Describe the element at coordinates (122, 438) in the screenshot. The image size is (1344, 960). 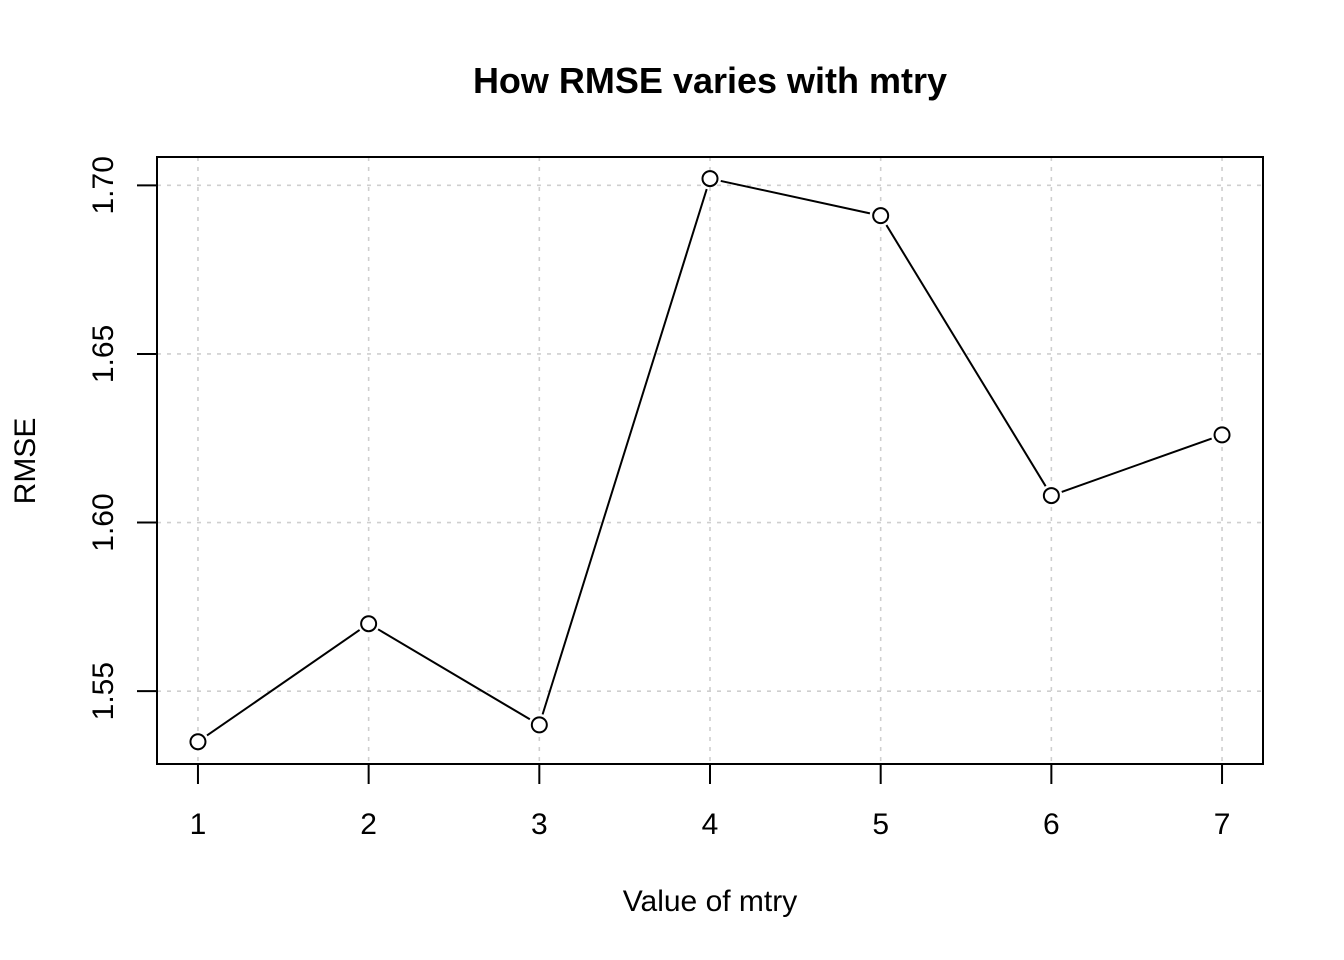
I see `y-axis: 1.55 1.60 1.65 1.70` at that location.